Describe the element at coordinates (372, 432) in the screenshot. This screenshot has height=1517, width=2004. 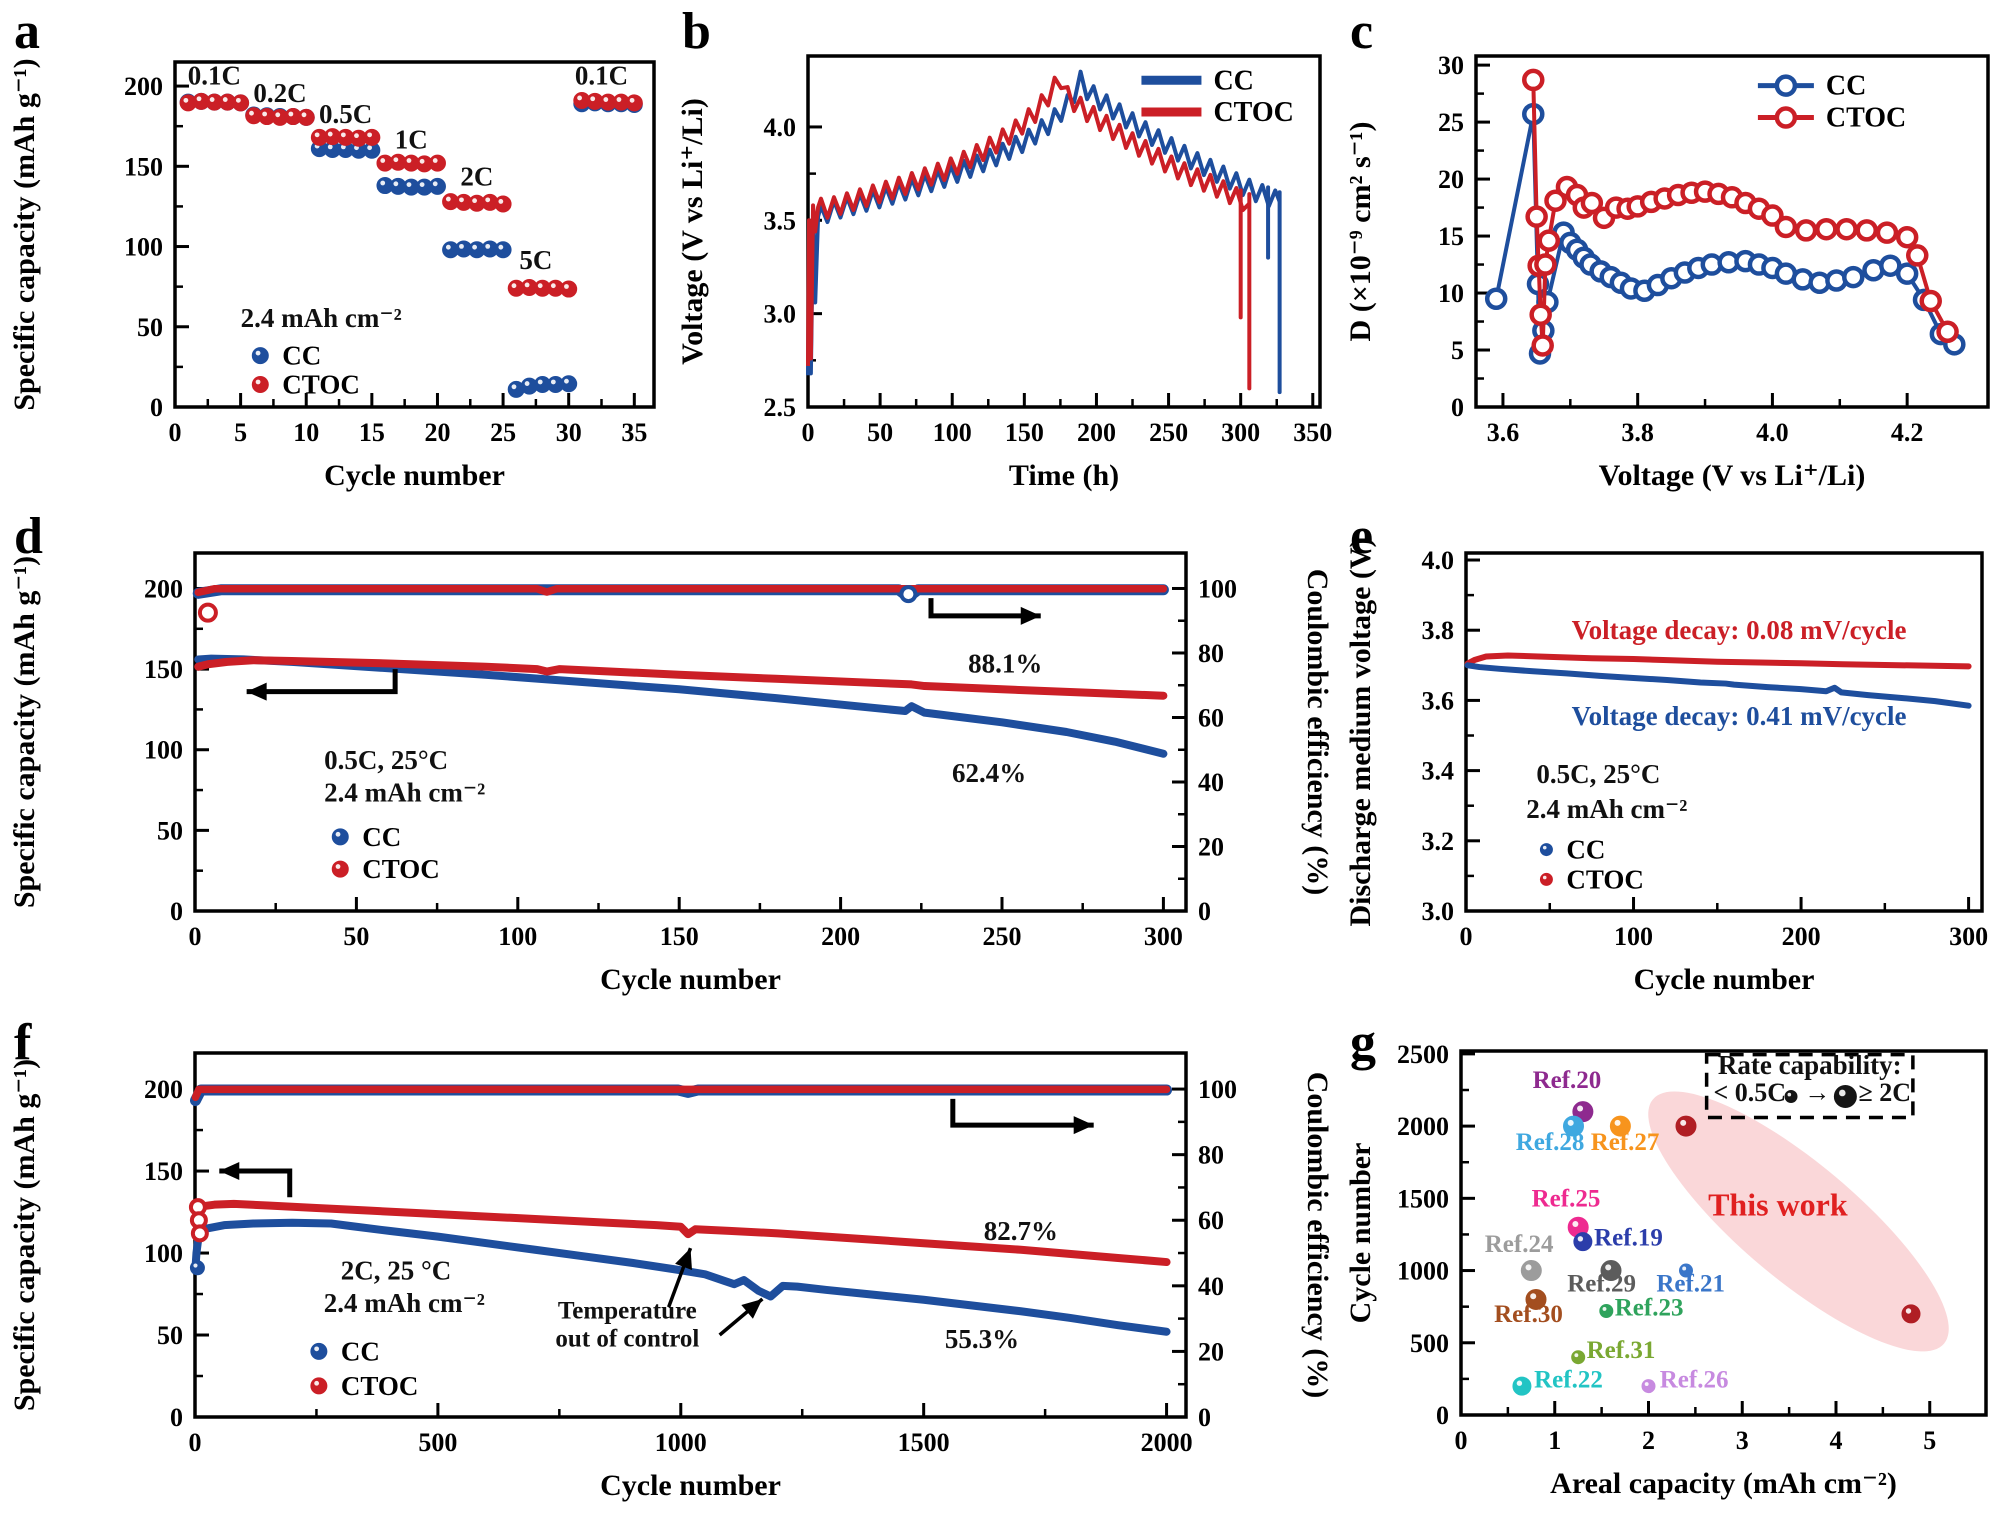
I see `svg-text: 15` at that location.